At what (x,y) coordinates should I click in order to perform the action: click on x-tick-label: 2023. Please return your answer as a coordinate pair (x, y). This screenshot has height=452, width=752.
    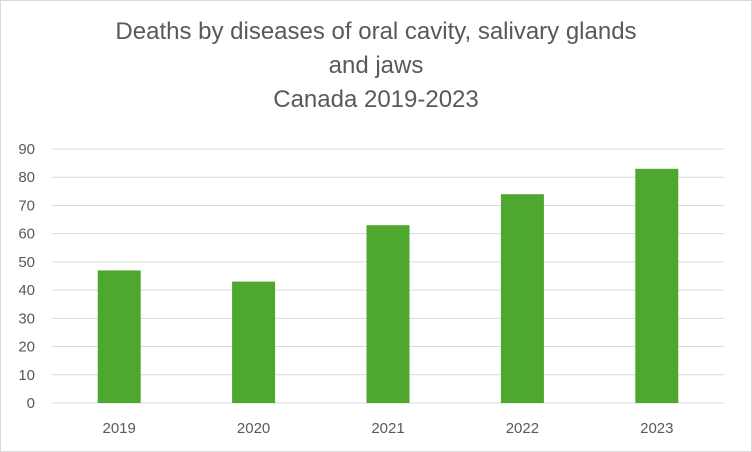
    Looking at the image, I should click on (656, 428).